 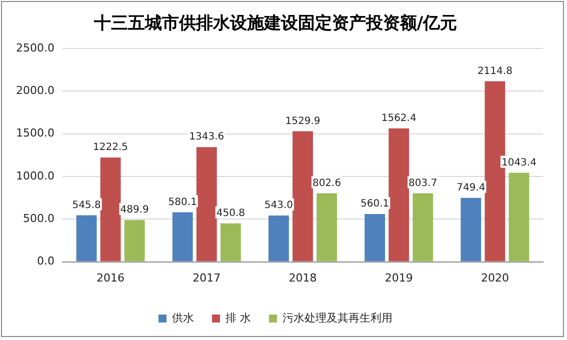 I want to click on x-tick-label: 2016, so click(x=110, y=277).